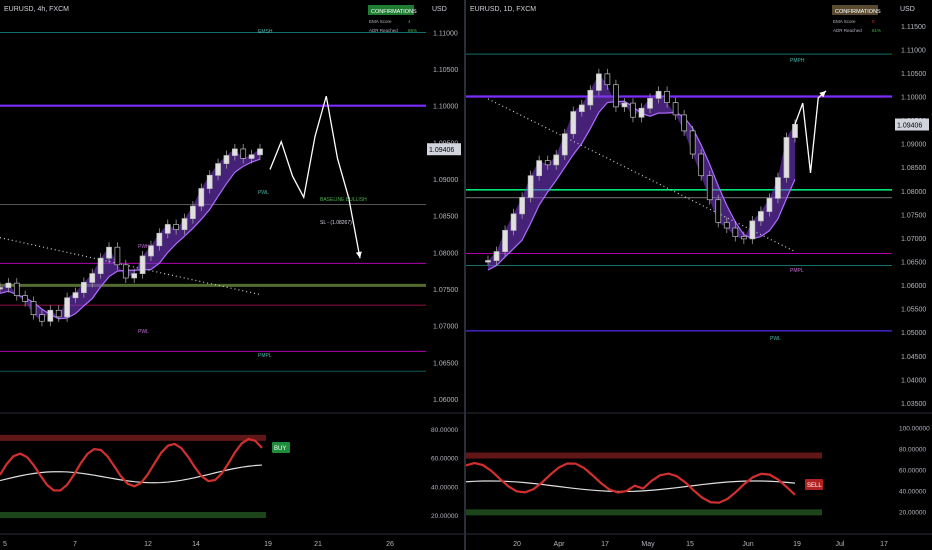 The width and height of the screenshot is (932, 550). What do you see at coordinates (913, 98) in the screenshot?
I see `price-tick-label: 1.10000` at bounding box center [913, 98].